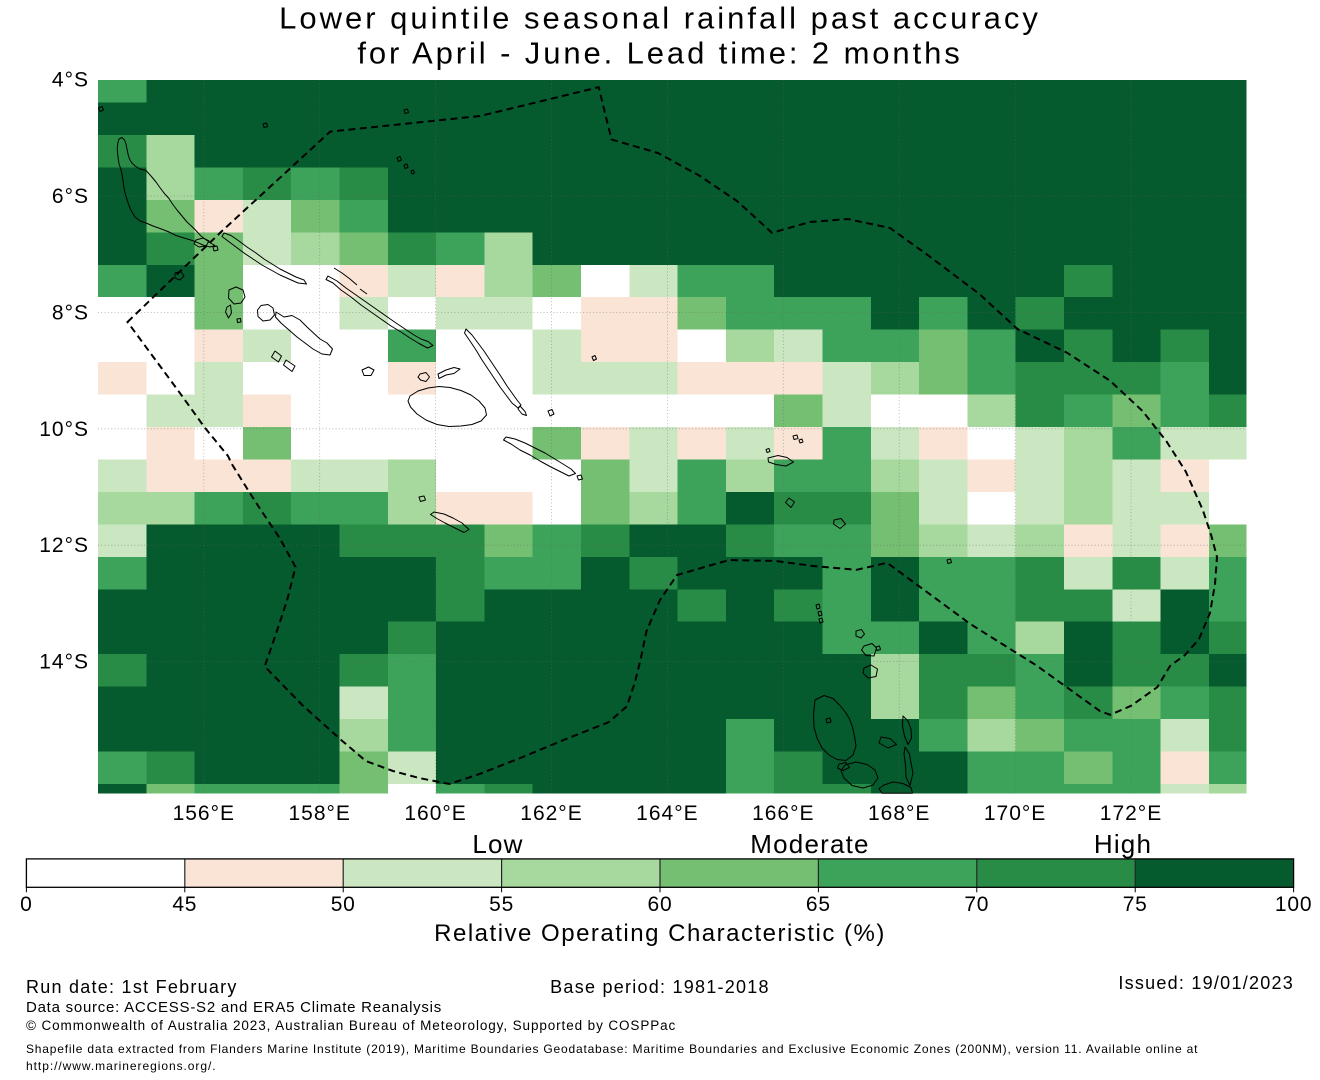 This screenshot has width=1320, height=1080. I want to click on svg-text: 168°E, so click(899, 813).